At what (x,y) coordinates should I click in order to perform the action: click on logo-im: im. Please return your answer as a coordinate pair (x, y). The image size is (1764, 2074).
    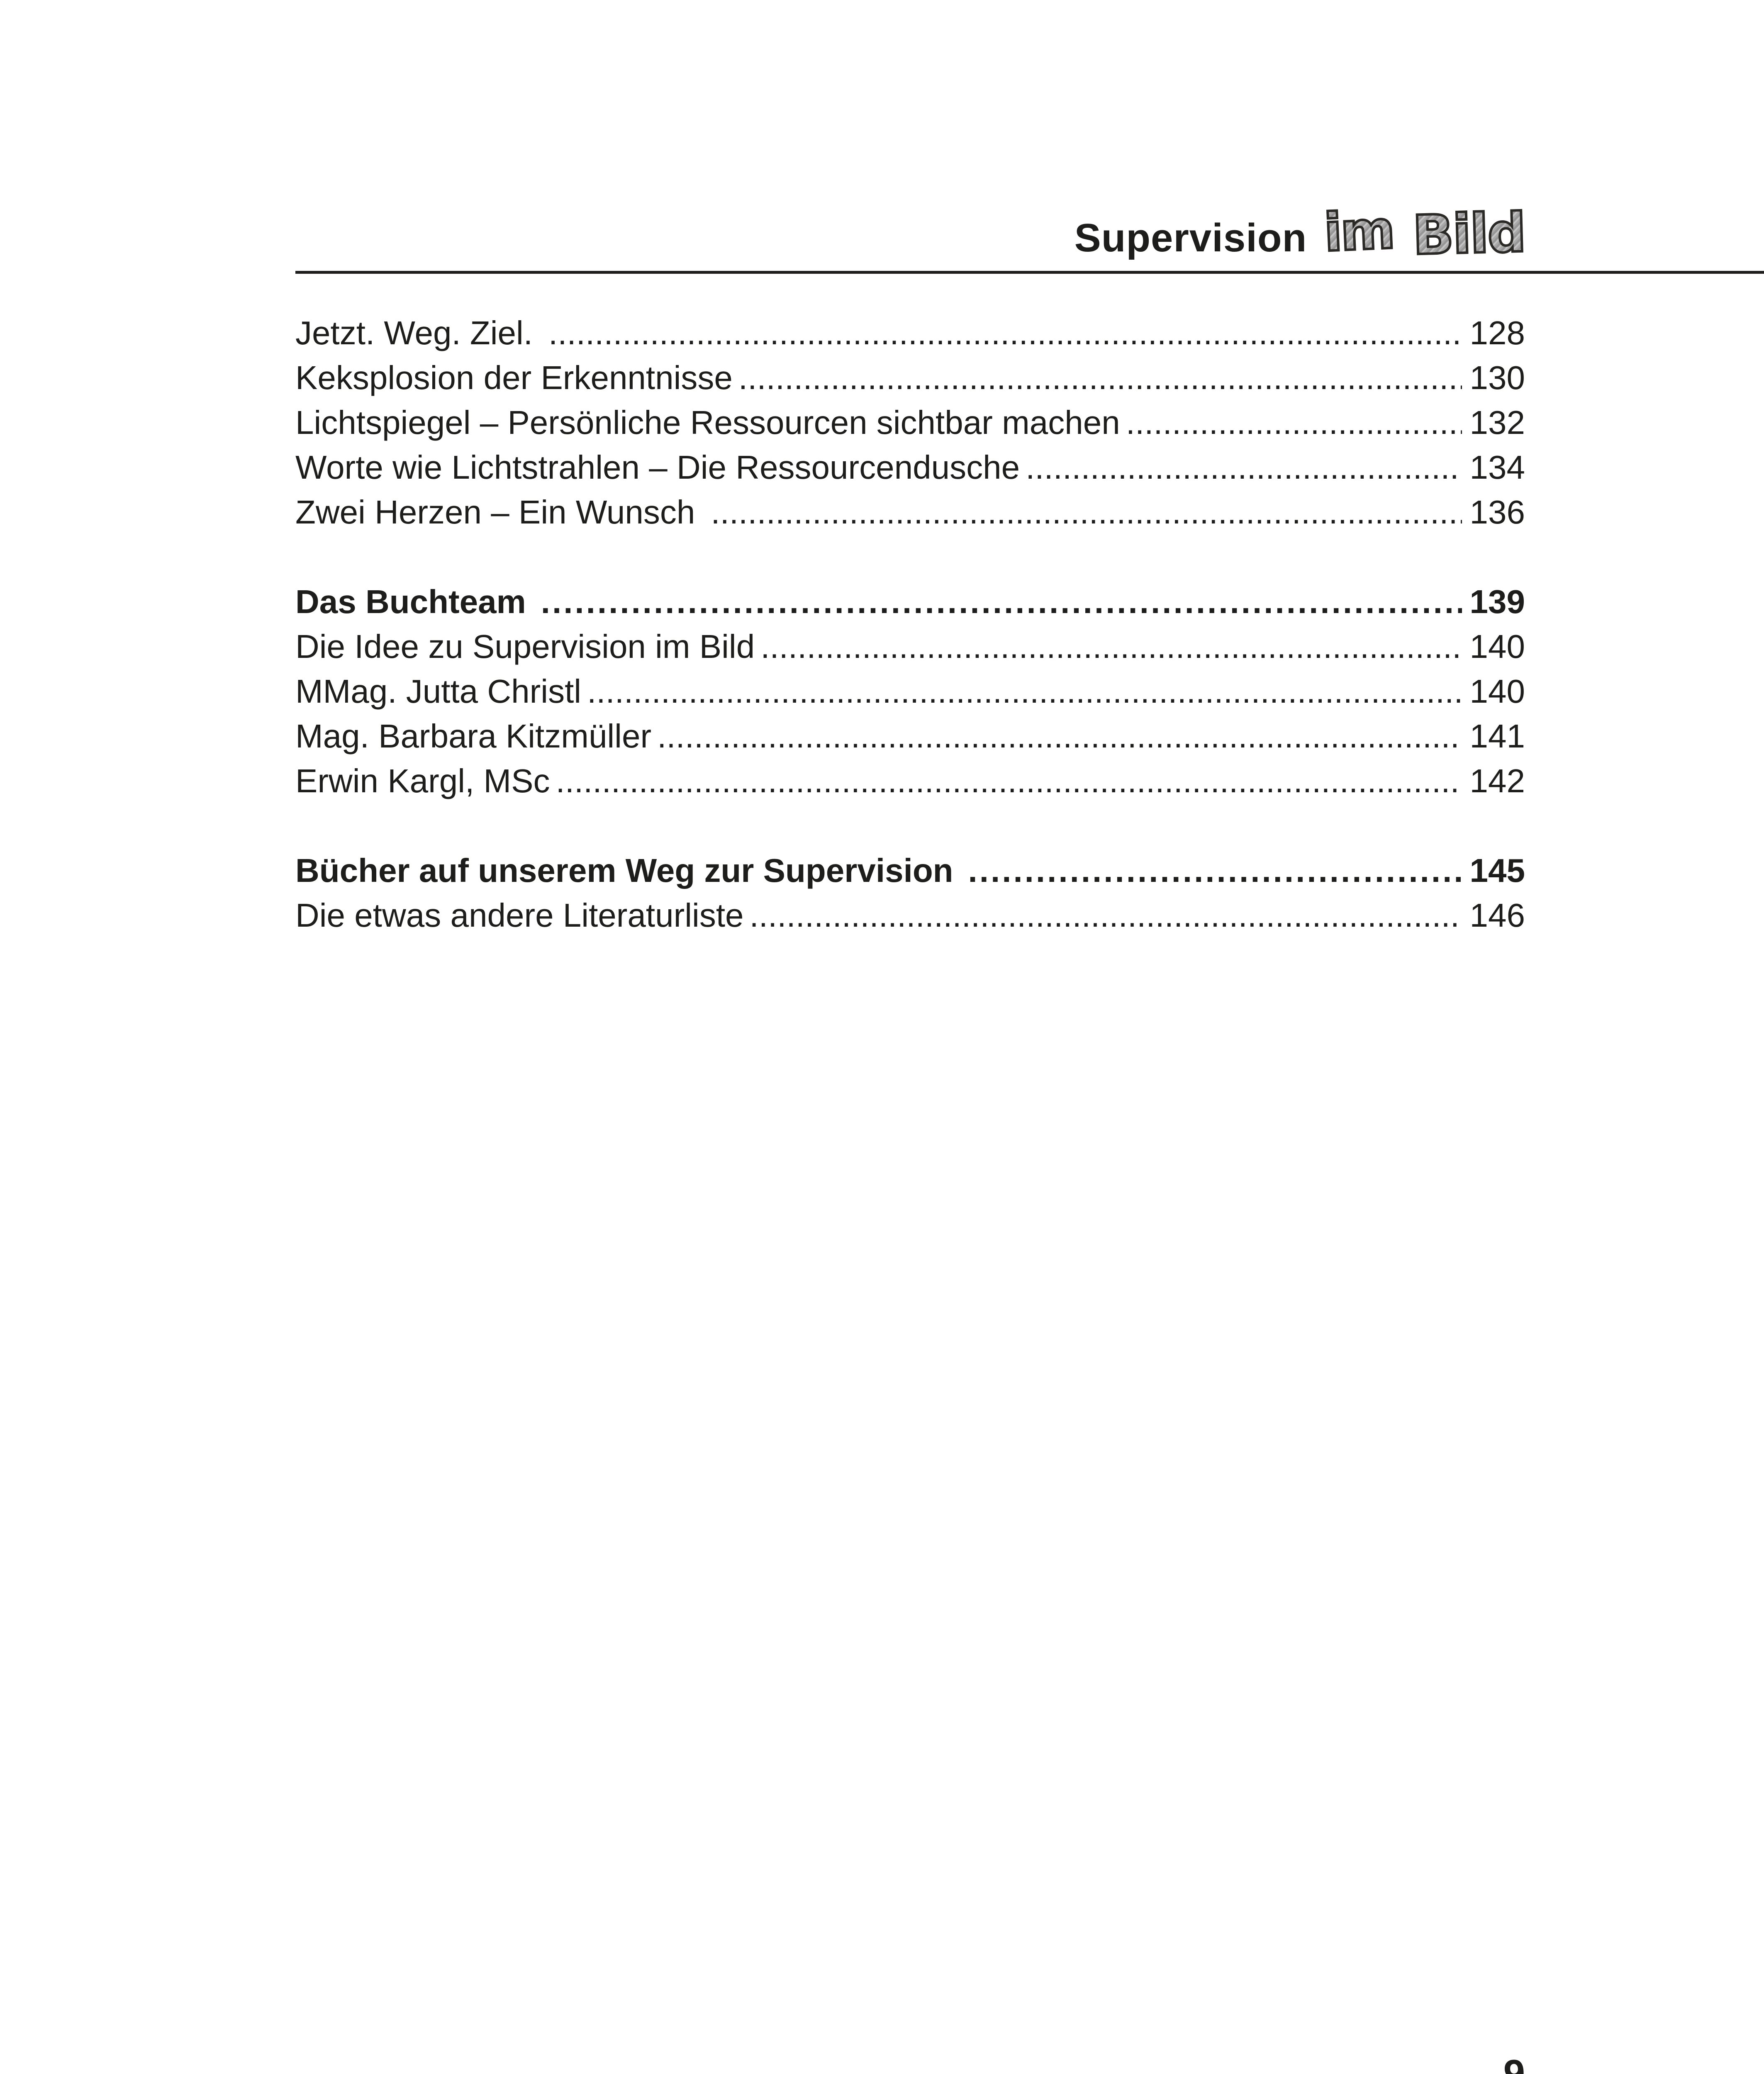
    Looking at the image, I should click on (1359, 231).